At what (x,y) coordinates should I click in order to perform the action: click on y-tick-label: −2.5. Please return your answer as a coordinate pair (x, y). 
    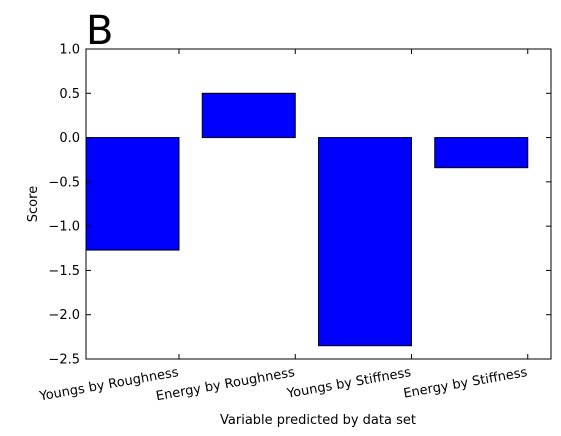
    Looking at the image, I should click on (64, 360).